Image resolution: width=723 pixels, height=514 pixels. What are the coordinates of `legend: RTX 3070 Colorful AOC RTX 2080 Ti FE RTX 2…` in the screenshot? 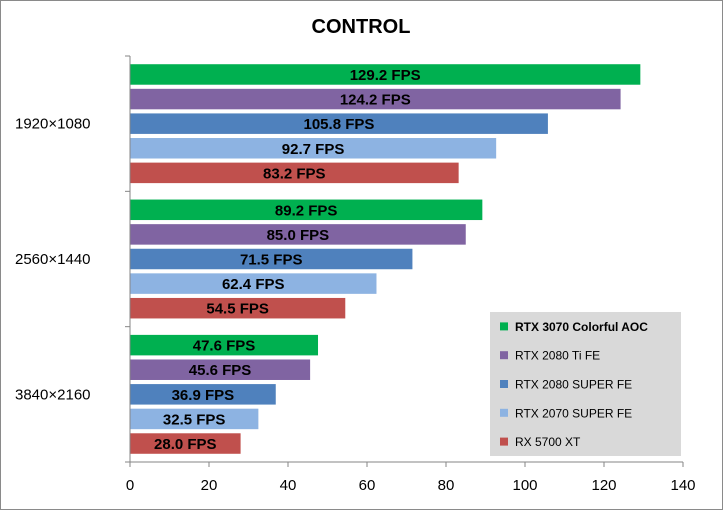 It's located at (585, 384).